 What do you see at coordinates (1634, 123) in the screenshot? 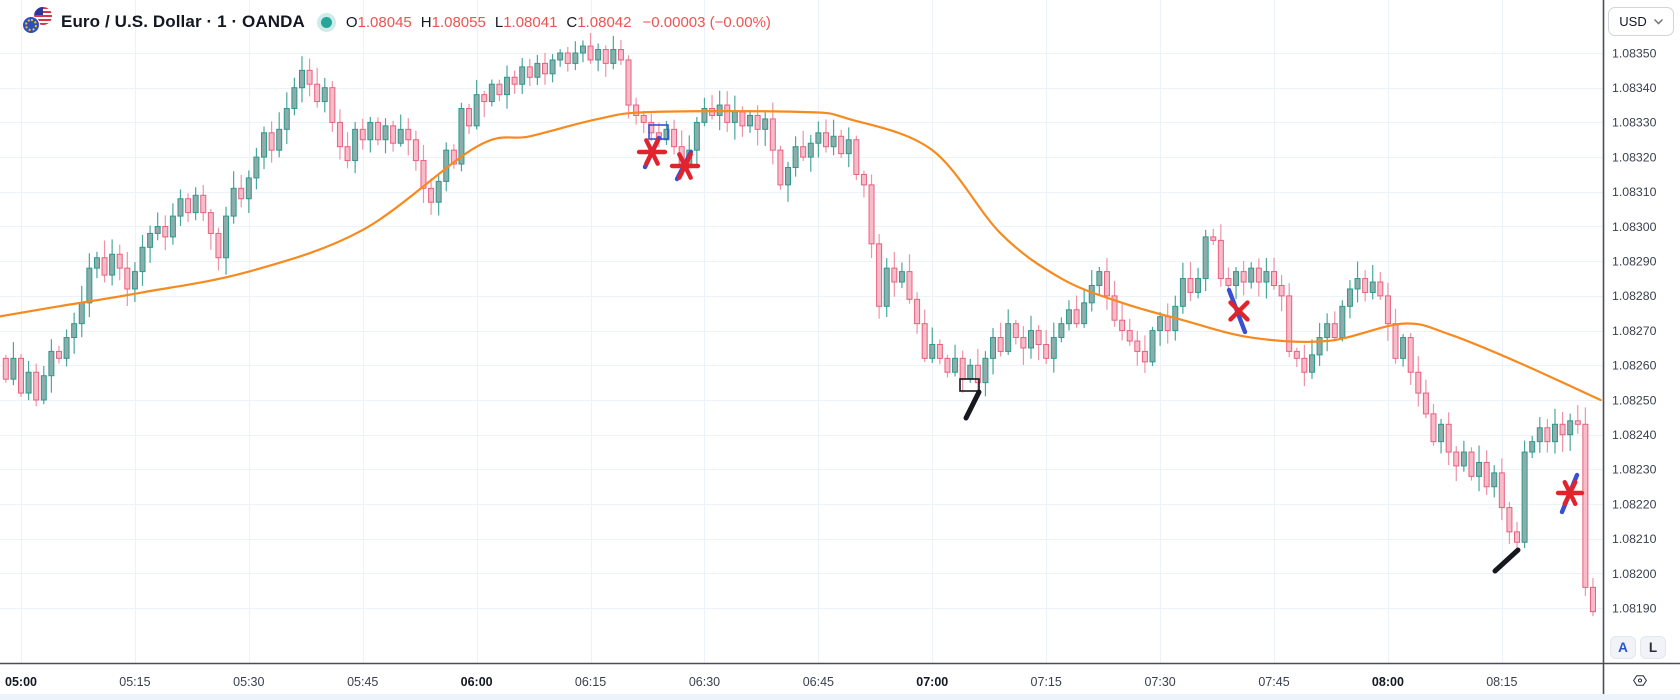
I see `price-axis-label: 1.08330` at bounding box center [1634, 123].